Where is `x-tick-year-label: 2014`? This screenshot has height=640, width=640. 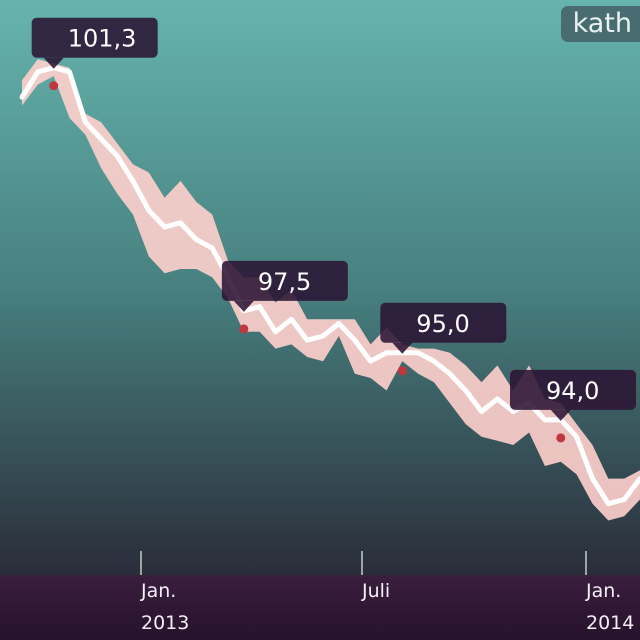 x-tick-year-label: 2014 is located at coordinates (610, 623).